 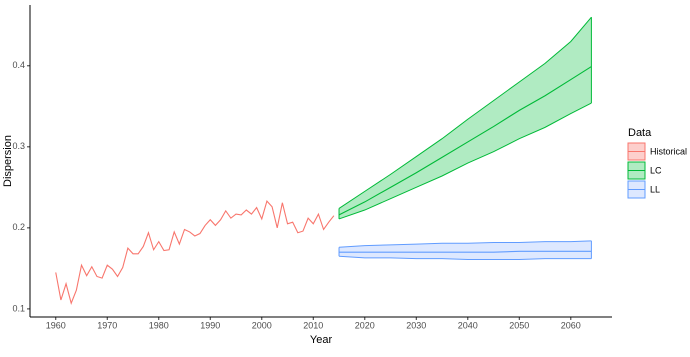 I want to click on x-tick-label: 2030, so click(x=416, y=325).